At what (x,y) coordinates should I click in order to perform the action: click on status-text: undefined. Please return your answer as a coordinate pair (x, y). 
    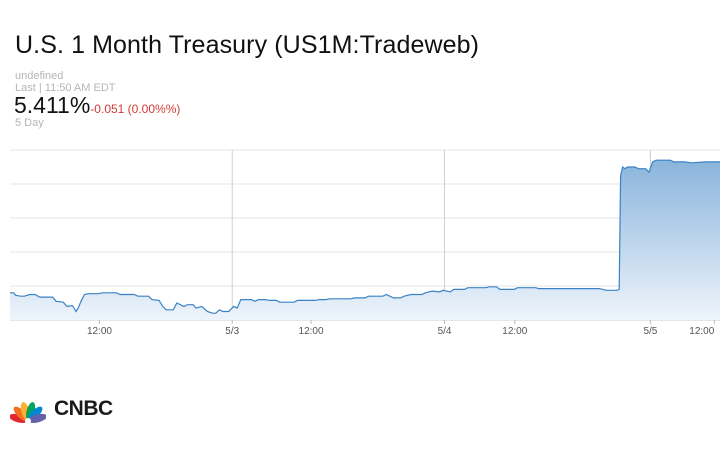
    Looking at the image, I should click on (39, 76).